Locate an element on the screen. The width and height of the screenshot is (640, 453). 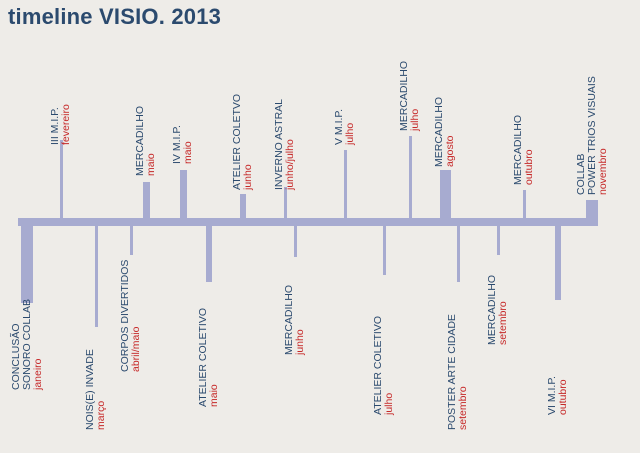
event-month: novembro is located at coordinates (602, 171).